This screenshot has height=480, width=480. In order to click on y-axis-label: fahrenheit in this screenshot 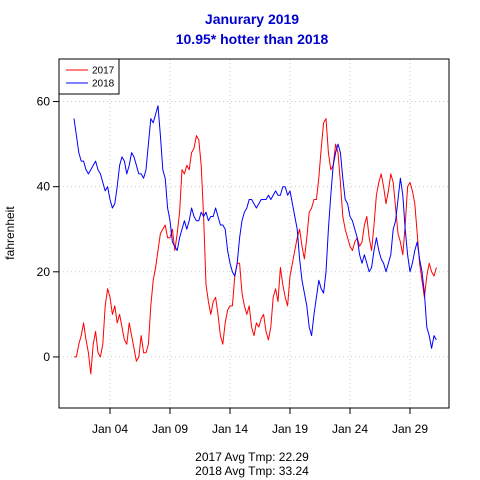, I will do `click(10, 233)`.